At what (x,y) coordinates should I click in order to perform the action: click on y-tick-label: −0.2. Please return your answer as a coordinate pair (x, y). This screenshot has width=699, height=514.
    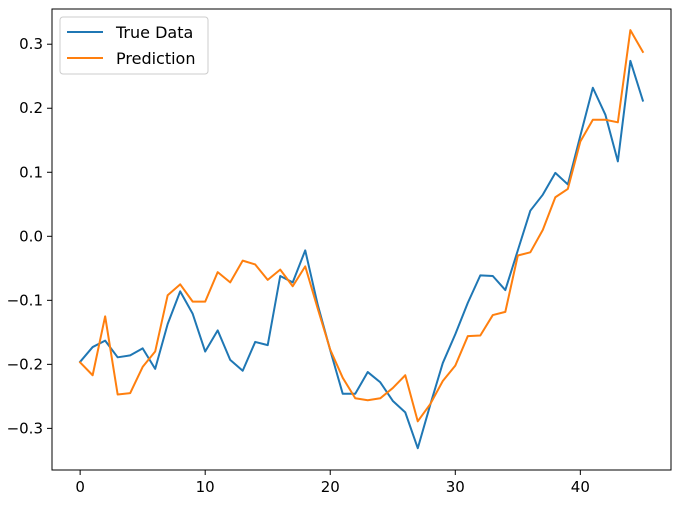
    Looking at the image, I should click on (25, 364).